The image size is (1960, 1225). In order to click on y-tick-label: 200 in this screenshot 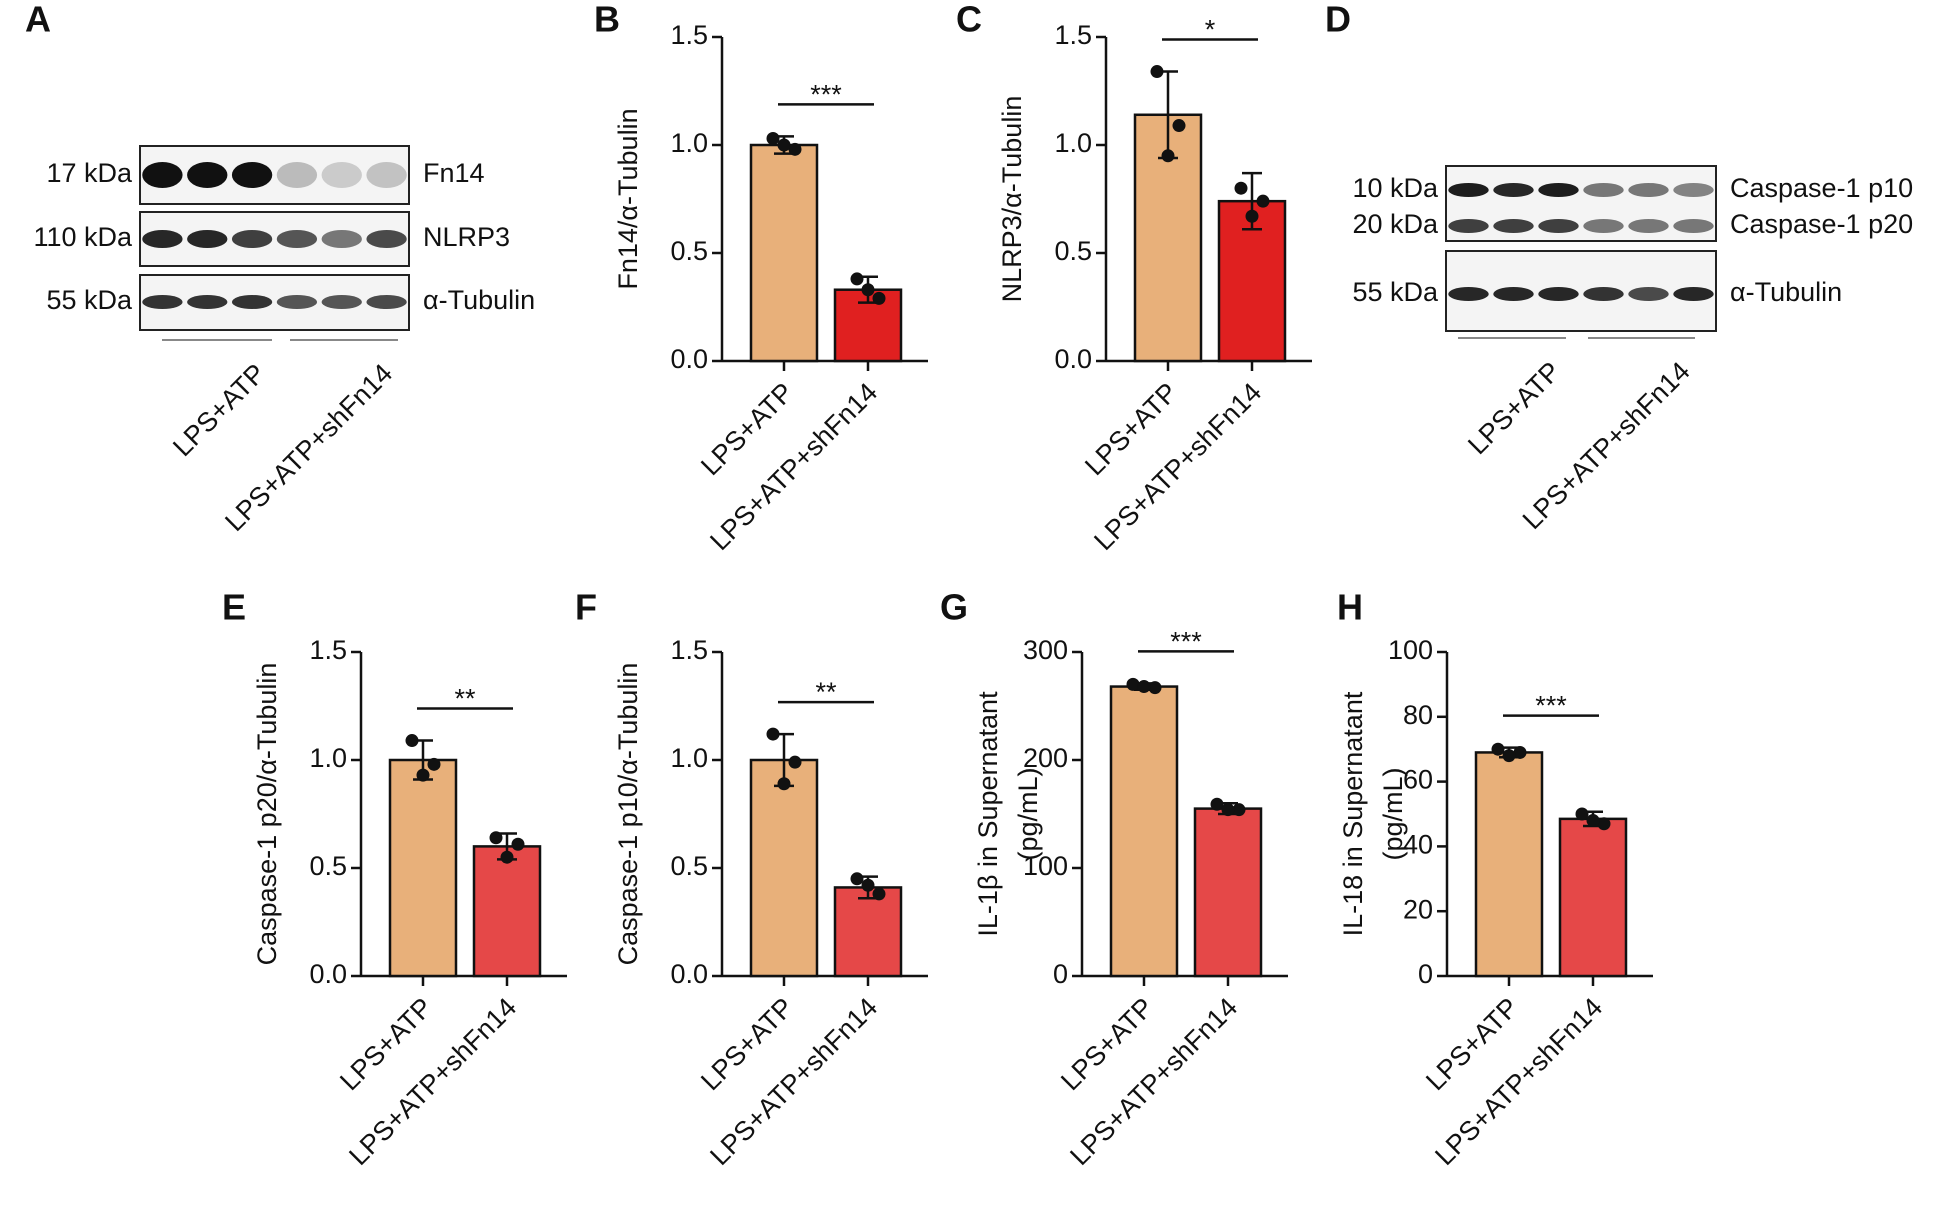, I will do `click(1045, 758)`.